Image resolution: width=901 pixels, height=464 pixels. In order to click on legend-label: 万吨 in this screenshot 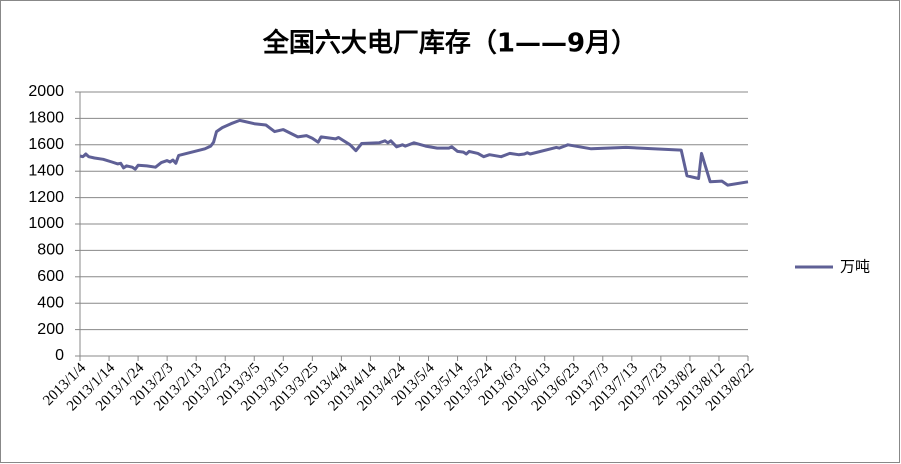, I will do `click(855, 267)`.